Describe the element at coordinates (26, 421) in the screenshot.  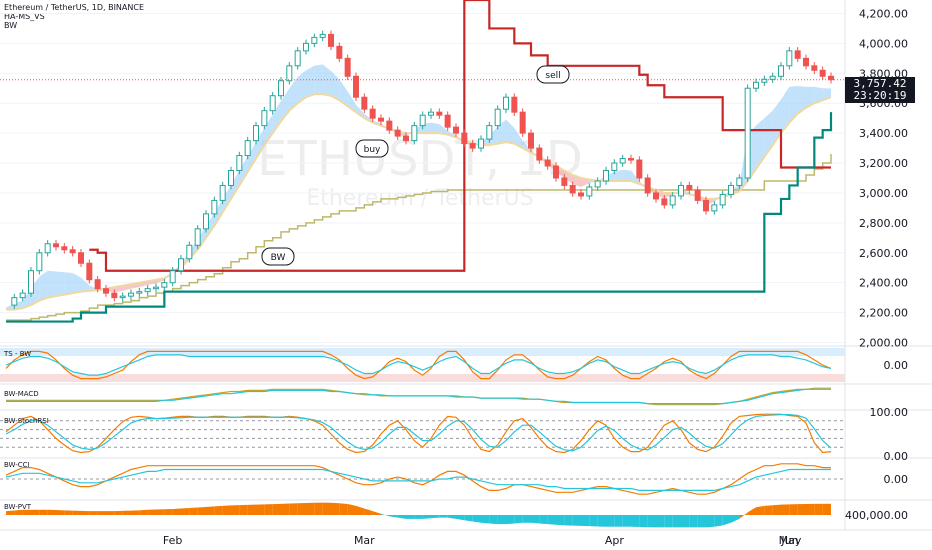
I see `pane-title-bw-stochrsi: BW-StochRSI` at that location.